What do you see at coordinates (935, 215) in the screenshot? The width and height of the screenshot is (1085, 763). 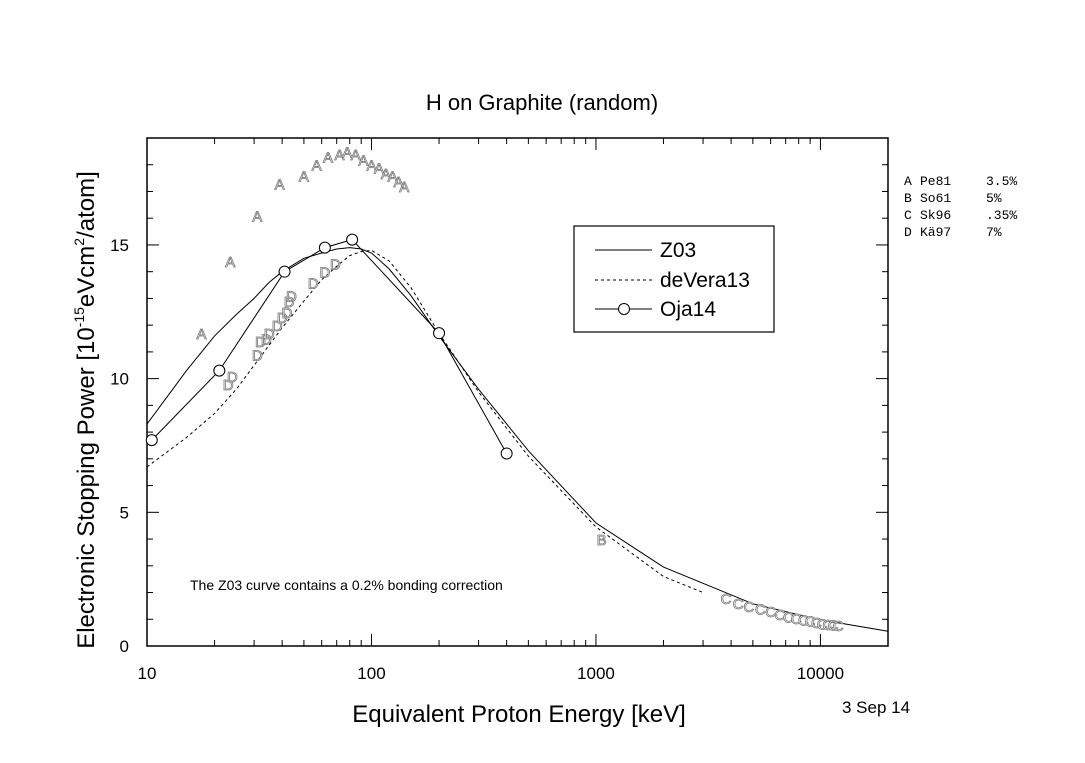 I see `ref-name: Sk96` at bounding box center [935, 215].